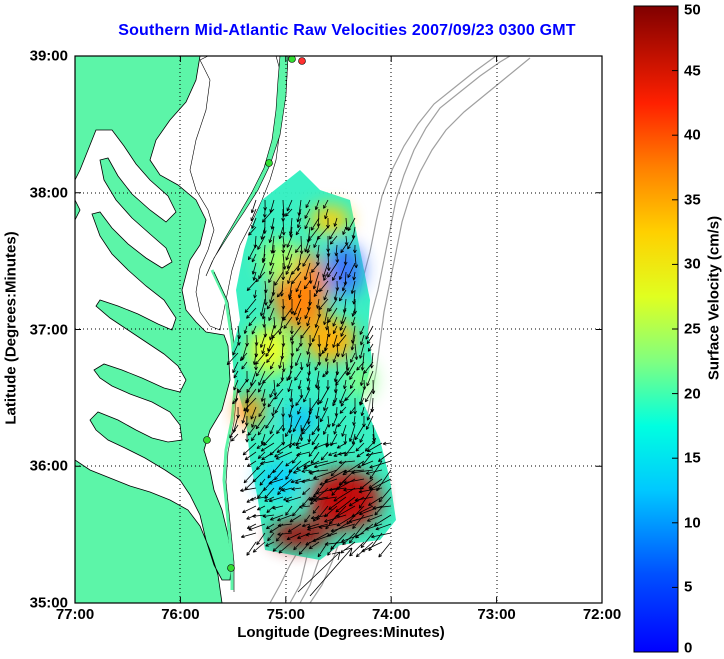  Describe the element at coordinates (48, 193) in the screenshot. I see `y-tick-label: 38:00` at that location.